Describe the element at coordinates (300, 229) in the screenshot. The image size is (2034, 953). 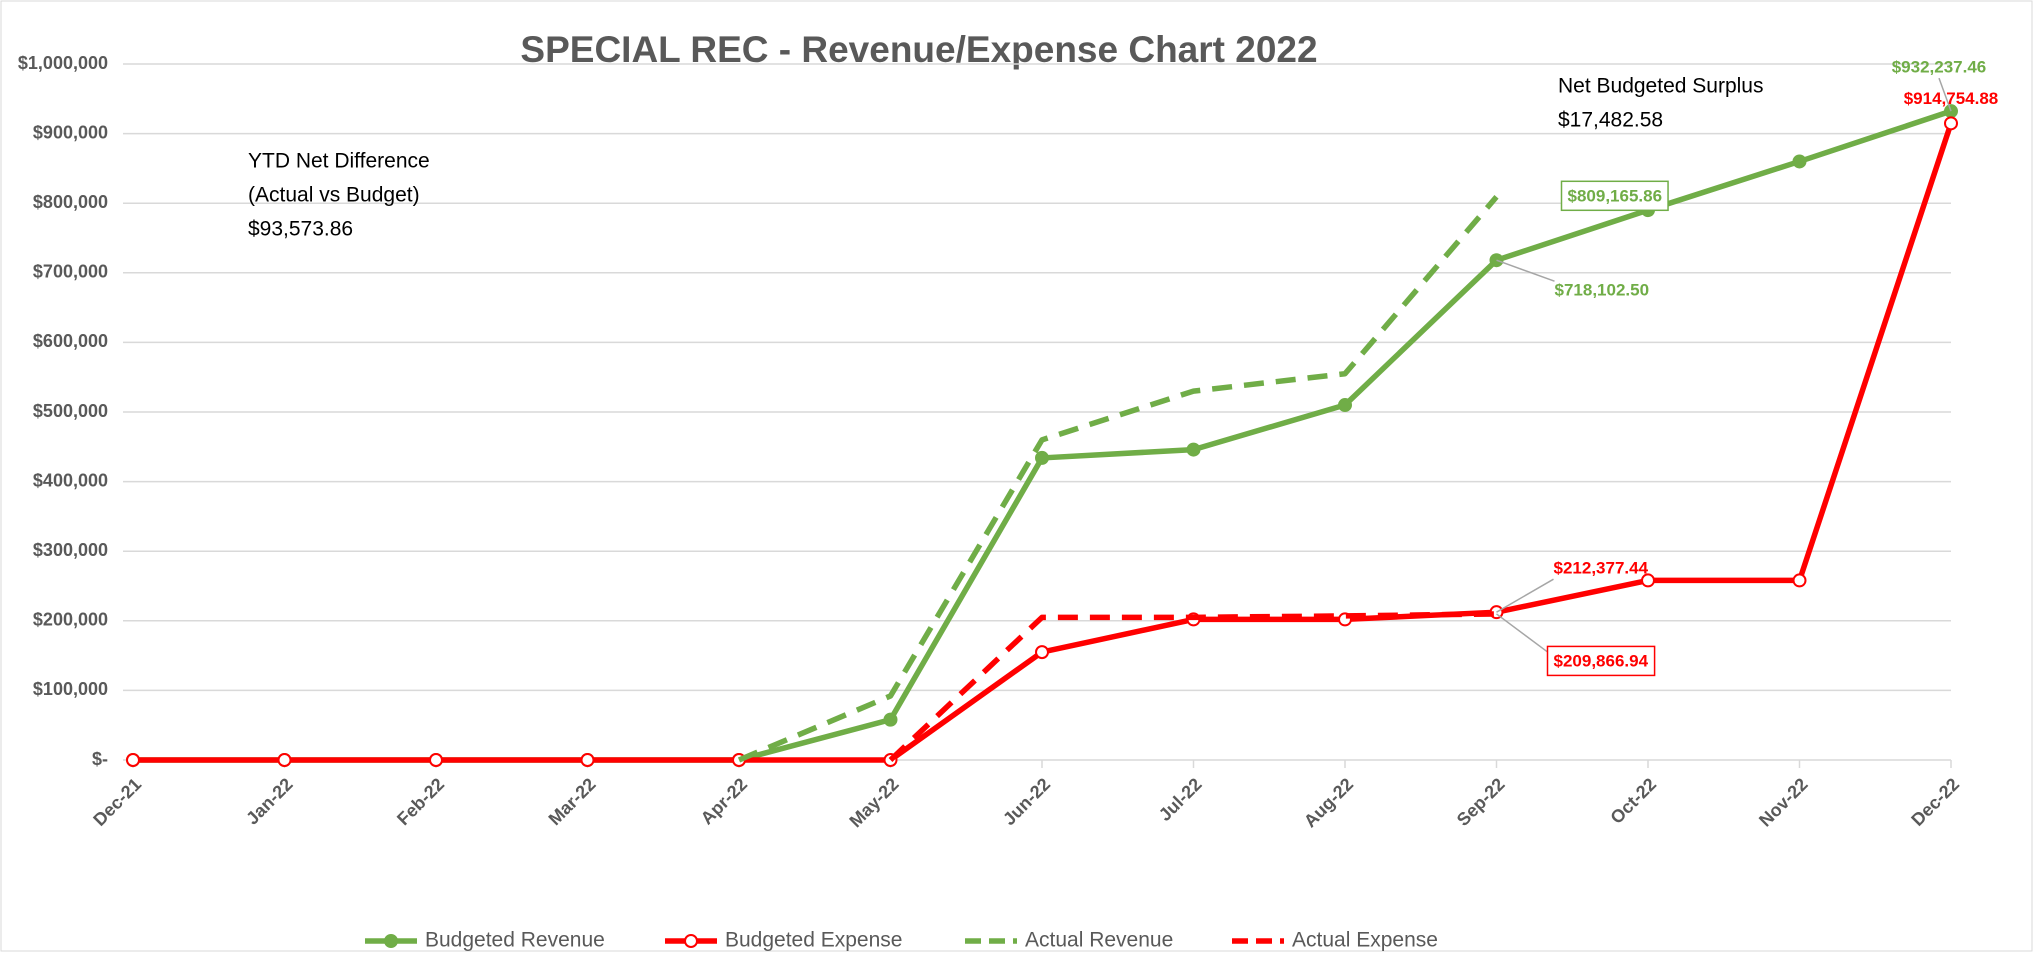
I see `annotation: $93,573.86` at that location.